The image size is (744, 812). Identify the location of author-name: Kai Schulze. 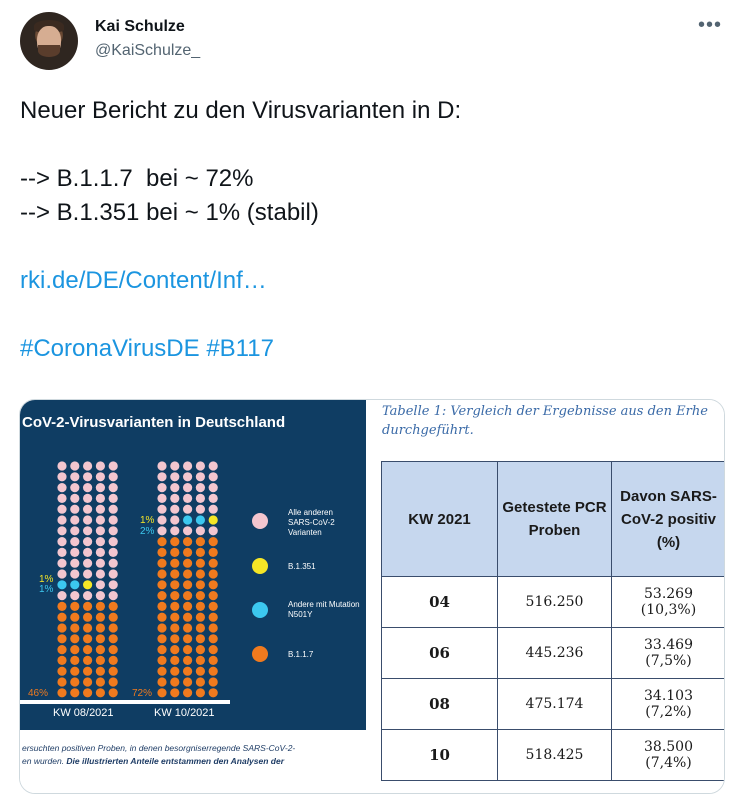
(140, 26).